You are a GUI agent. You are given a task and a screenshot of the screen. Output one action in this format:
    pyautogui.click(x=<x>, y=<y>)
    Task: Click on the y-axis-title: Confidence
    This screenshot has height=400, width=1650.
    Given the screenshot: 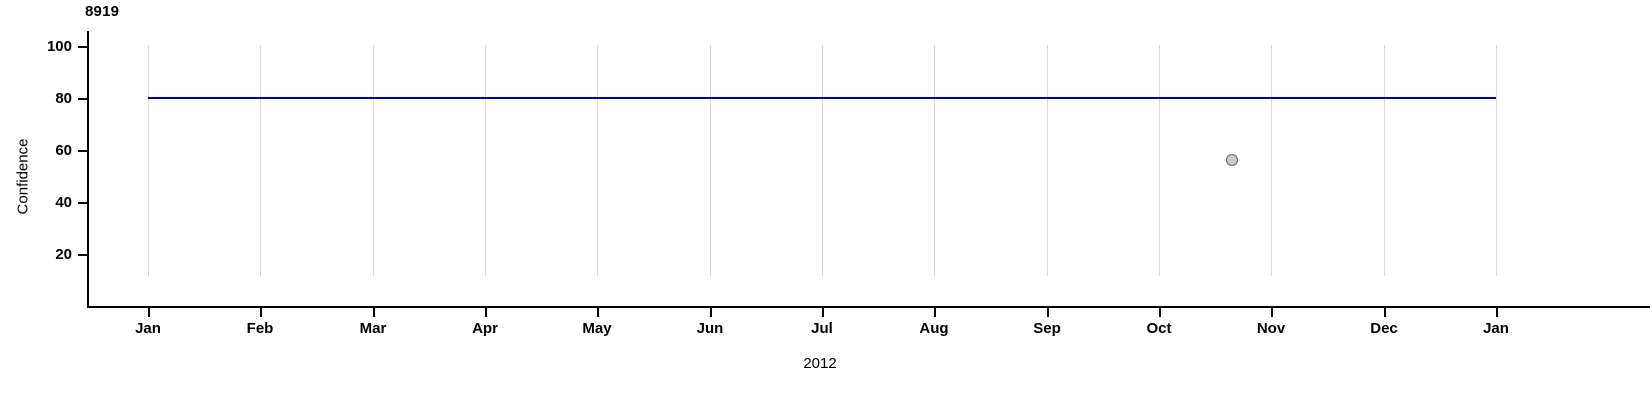 What is the action you would take?
    pyautogui.click(x=23, y=176)
    